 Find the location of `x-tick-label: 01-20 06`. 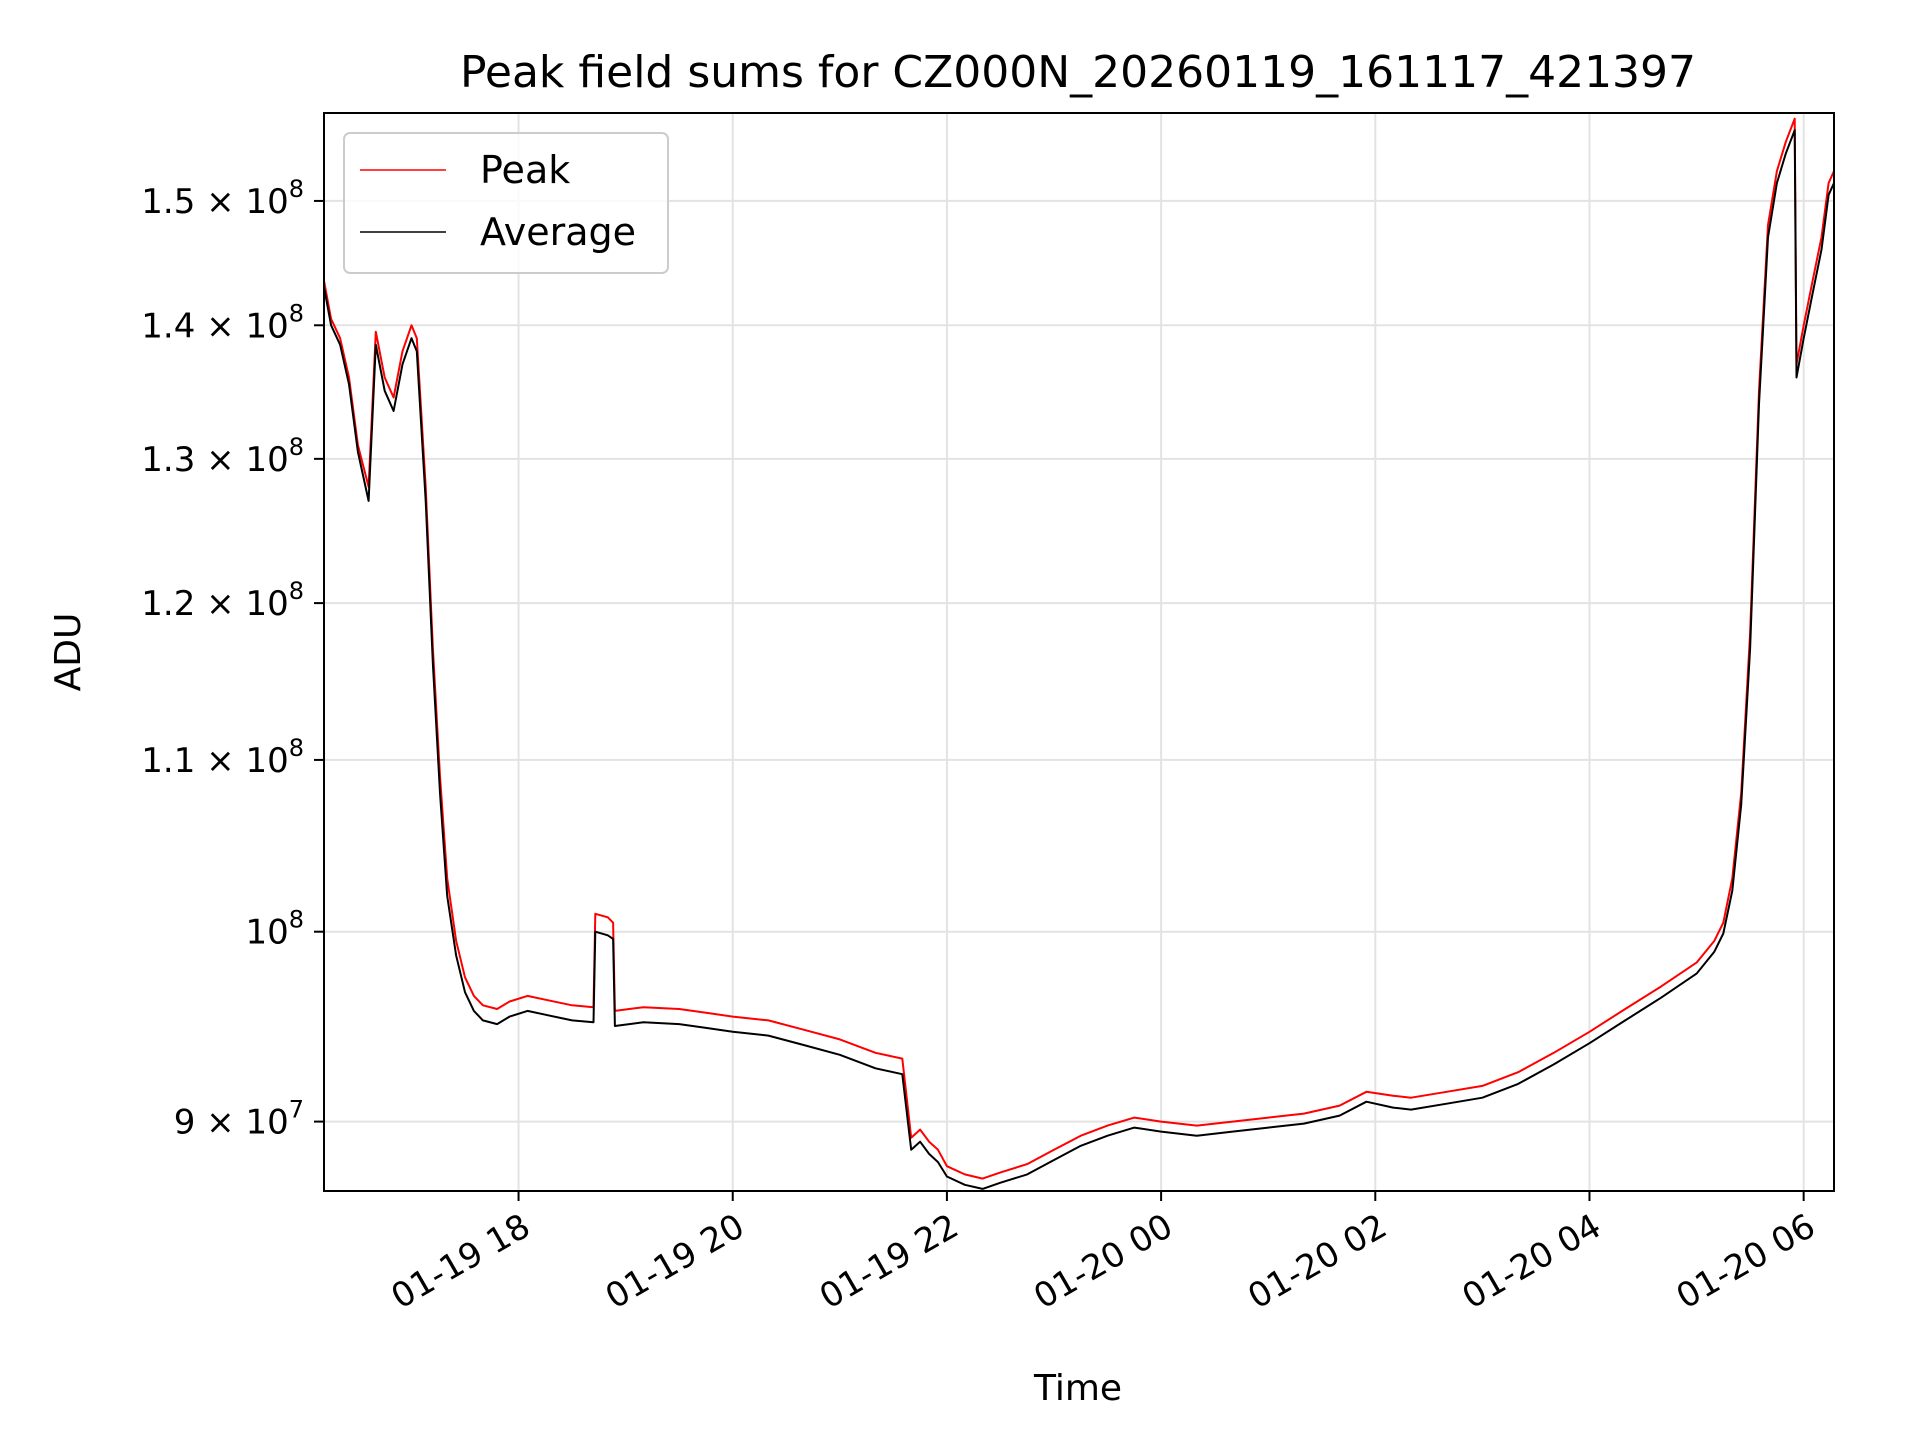

x-tick-label: 01-20 06 is located at coordinates (1746, 1261).